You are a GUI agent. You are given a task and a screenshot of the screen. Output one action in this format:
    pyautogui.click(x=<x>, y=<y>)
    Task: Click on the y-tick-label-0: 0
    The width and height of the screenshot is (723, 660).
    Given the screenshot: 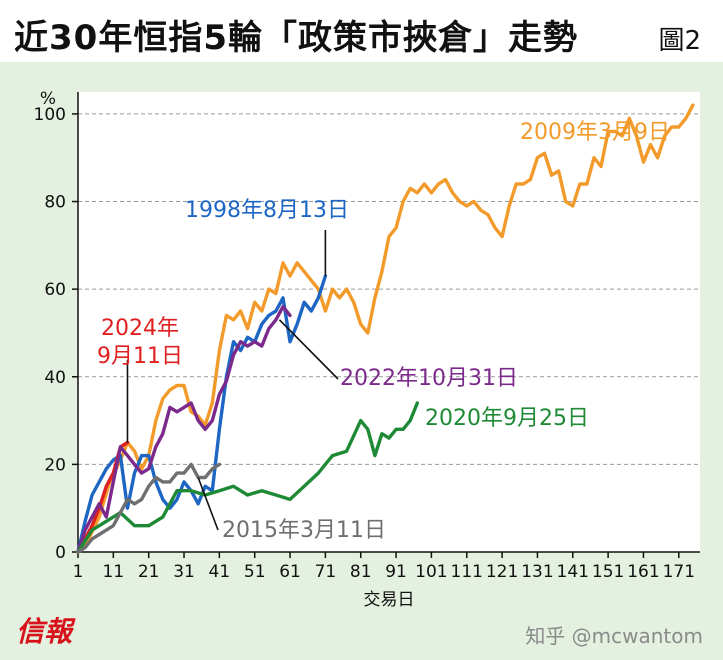 What is the action you would take?
    pyautogui.click(x=60, y=553)
    